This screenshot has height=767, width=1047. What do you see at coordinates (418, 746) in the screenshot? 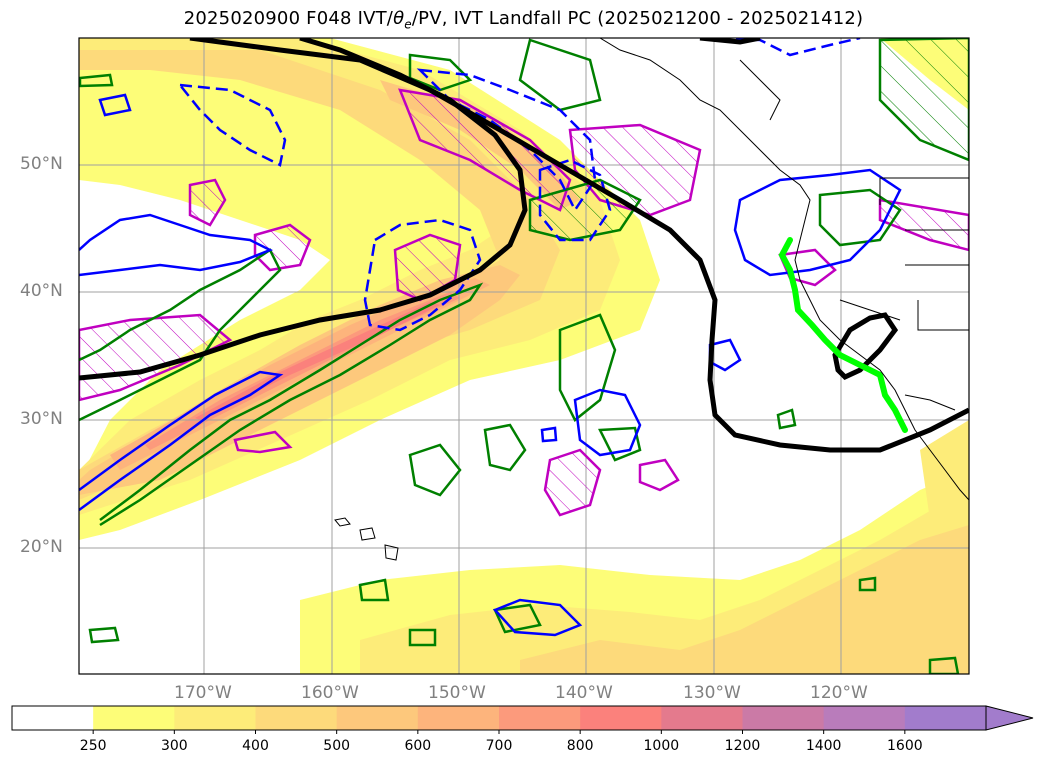
I see `colorbar-tick-label: 600` at bounding box center [418, 746].